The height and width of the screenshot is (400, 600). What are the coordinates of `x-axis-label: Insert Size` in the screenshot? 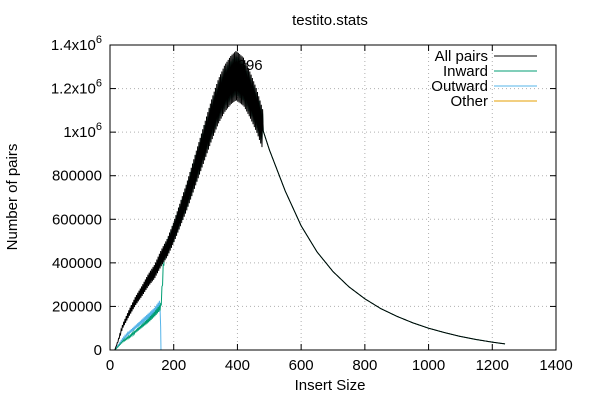 It's located at (330, 385).